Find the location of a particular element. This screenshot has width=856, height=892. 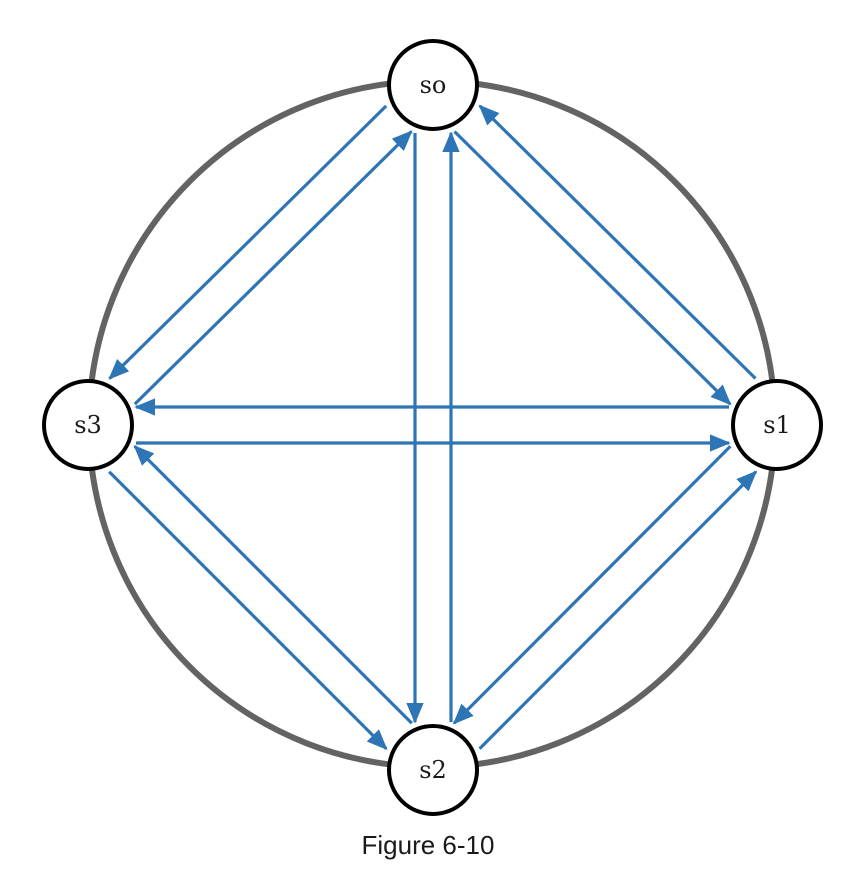

figure-caption: Figure 6-10 is located at coordinates (428, 845).